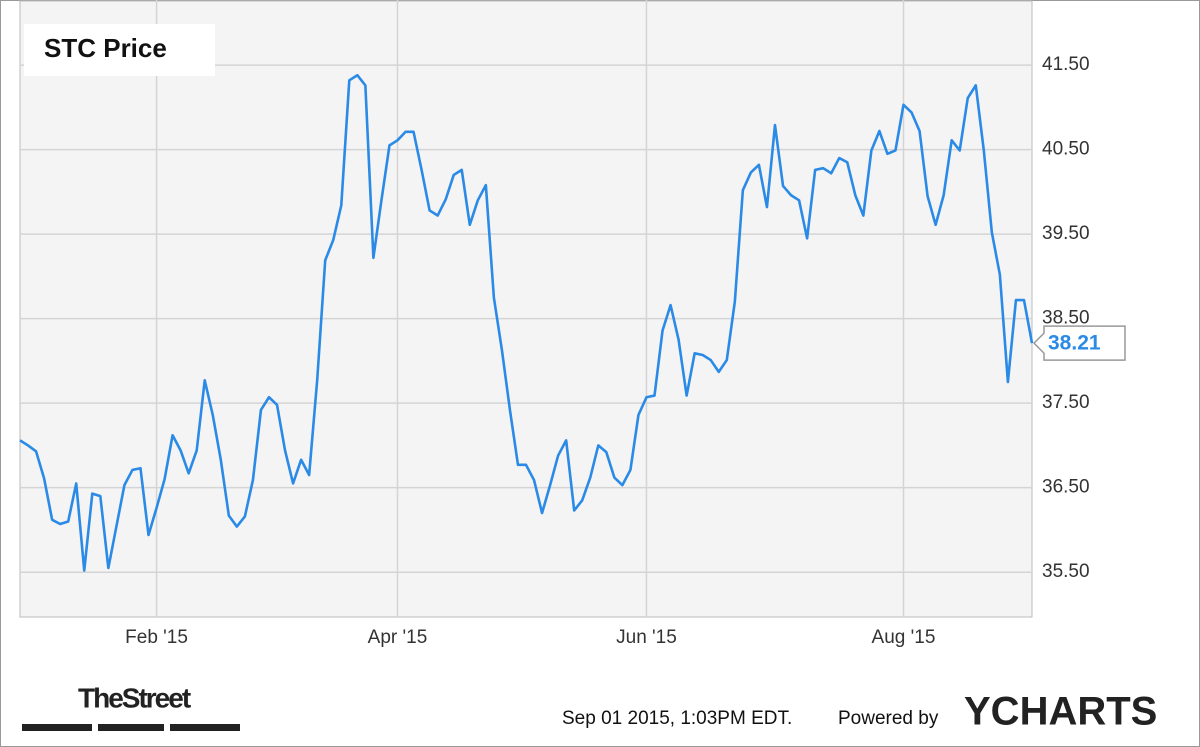 This screenshot has width=1200, height=747. Describe the element at coordinates (1066, 149) in the screenshot. I see `y-tick-label: 40.50` at that location.